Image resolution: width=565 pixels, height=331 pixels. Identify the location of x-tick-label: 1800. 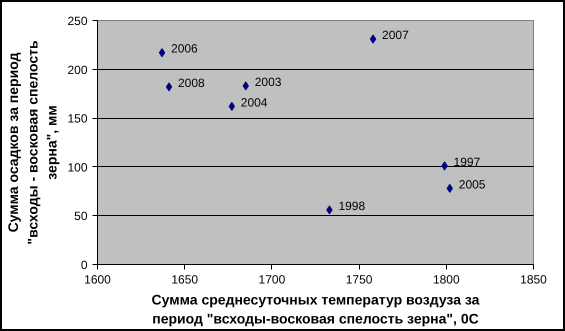
(446, 279).